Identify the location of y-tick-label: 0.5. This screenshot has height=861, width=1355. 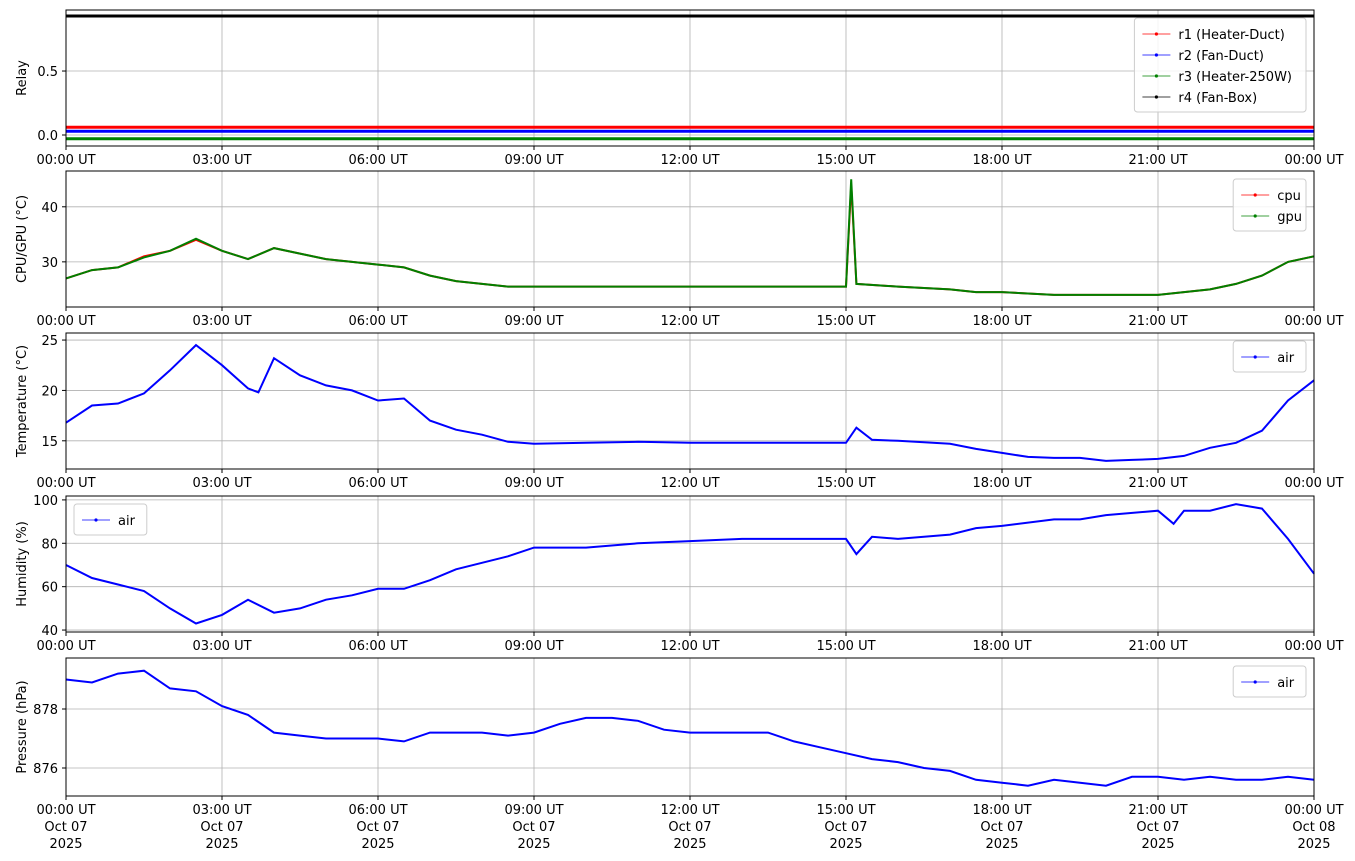
(47, 72).